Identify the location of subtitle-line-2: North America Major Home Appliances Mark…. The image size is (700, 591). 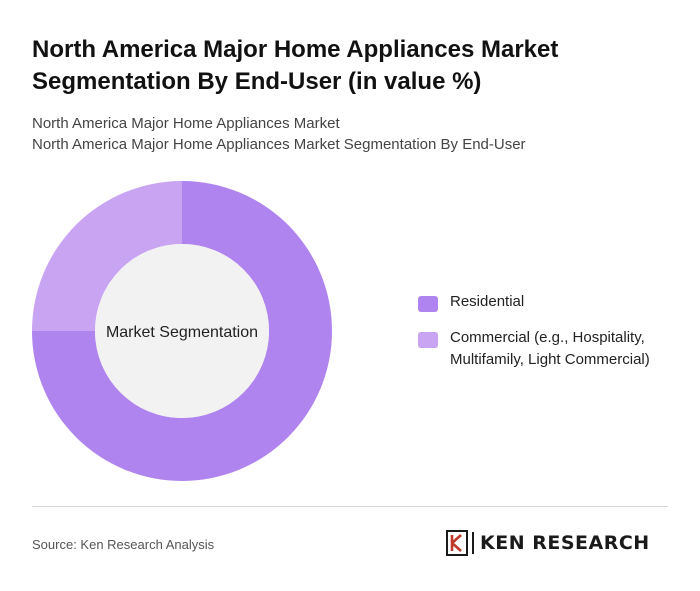
(279, 144).